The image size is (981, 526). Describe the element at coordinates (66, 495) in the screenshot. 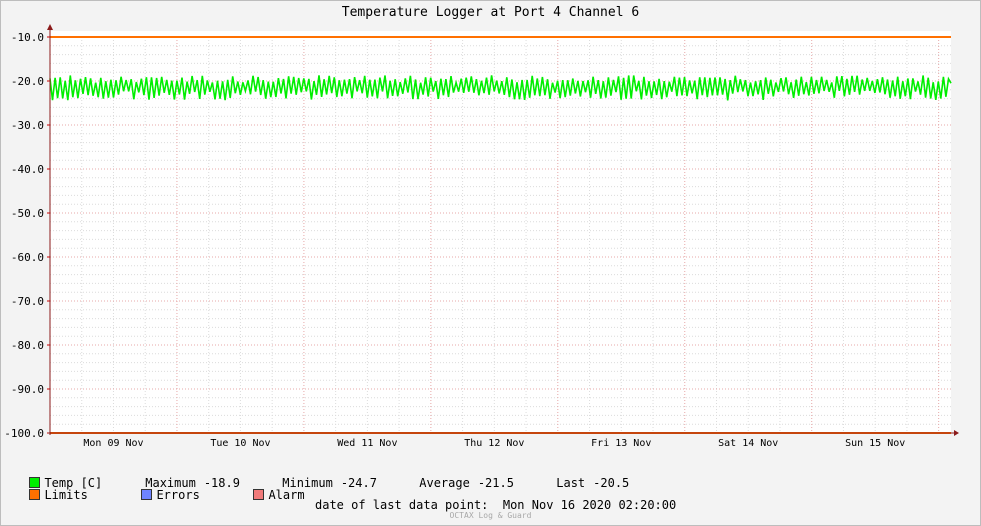

I see `legend-limits-label: Limits` at that location.